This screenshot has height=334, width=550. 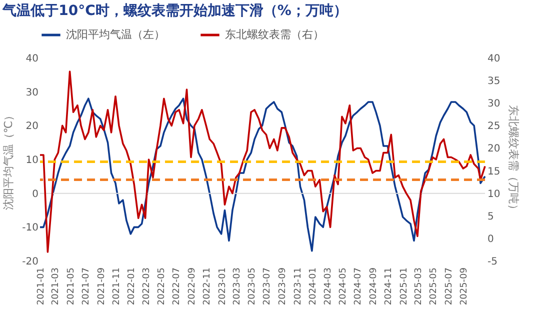 I want to click on x-tick-label: 2023-09, so click(x=283, y=286).